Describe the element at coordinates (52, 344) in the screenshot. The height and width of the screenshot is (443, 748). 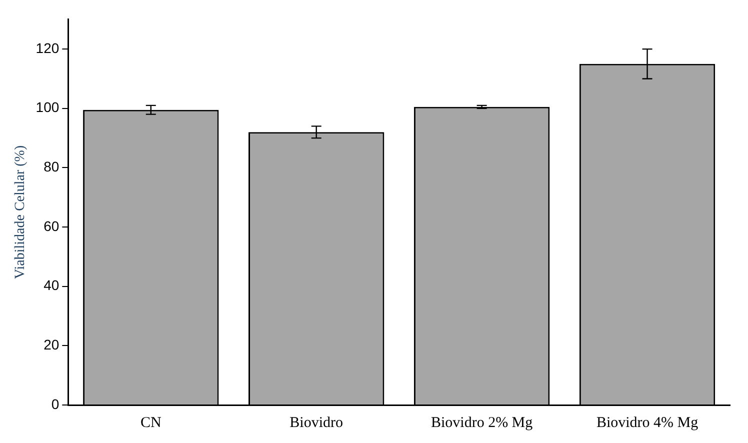
I see `y-tick-label: 20` at that location.